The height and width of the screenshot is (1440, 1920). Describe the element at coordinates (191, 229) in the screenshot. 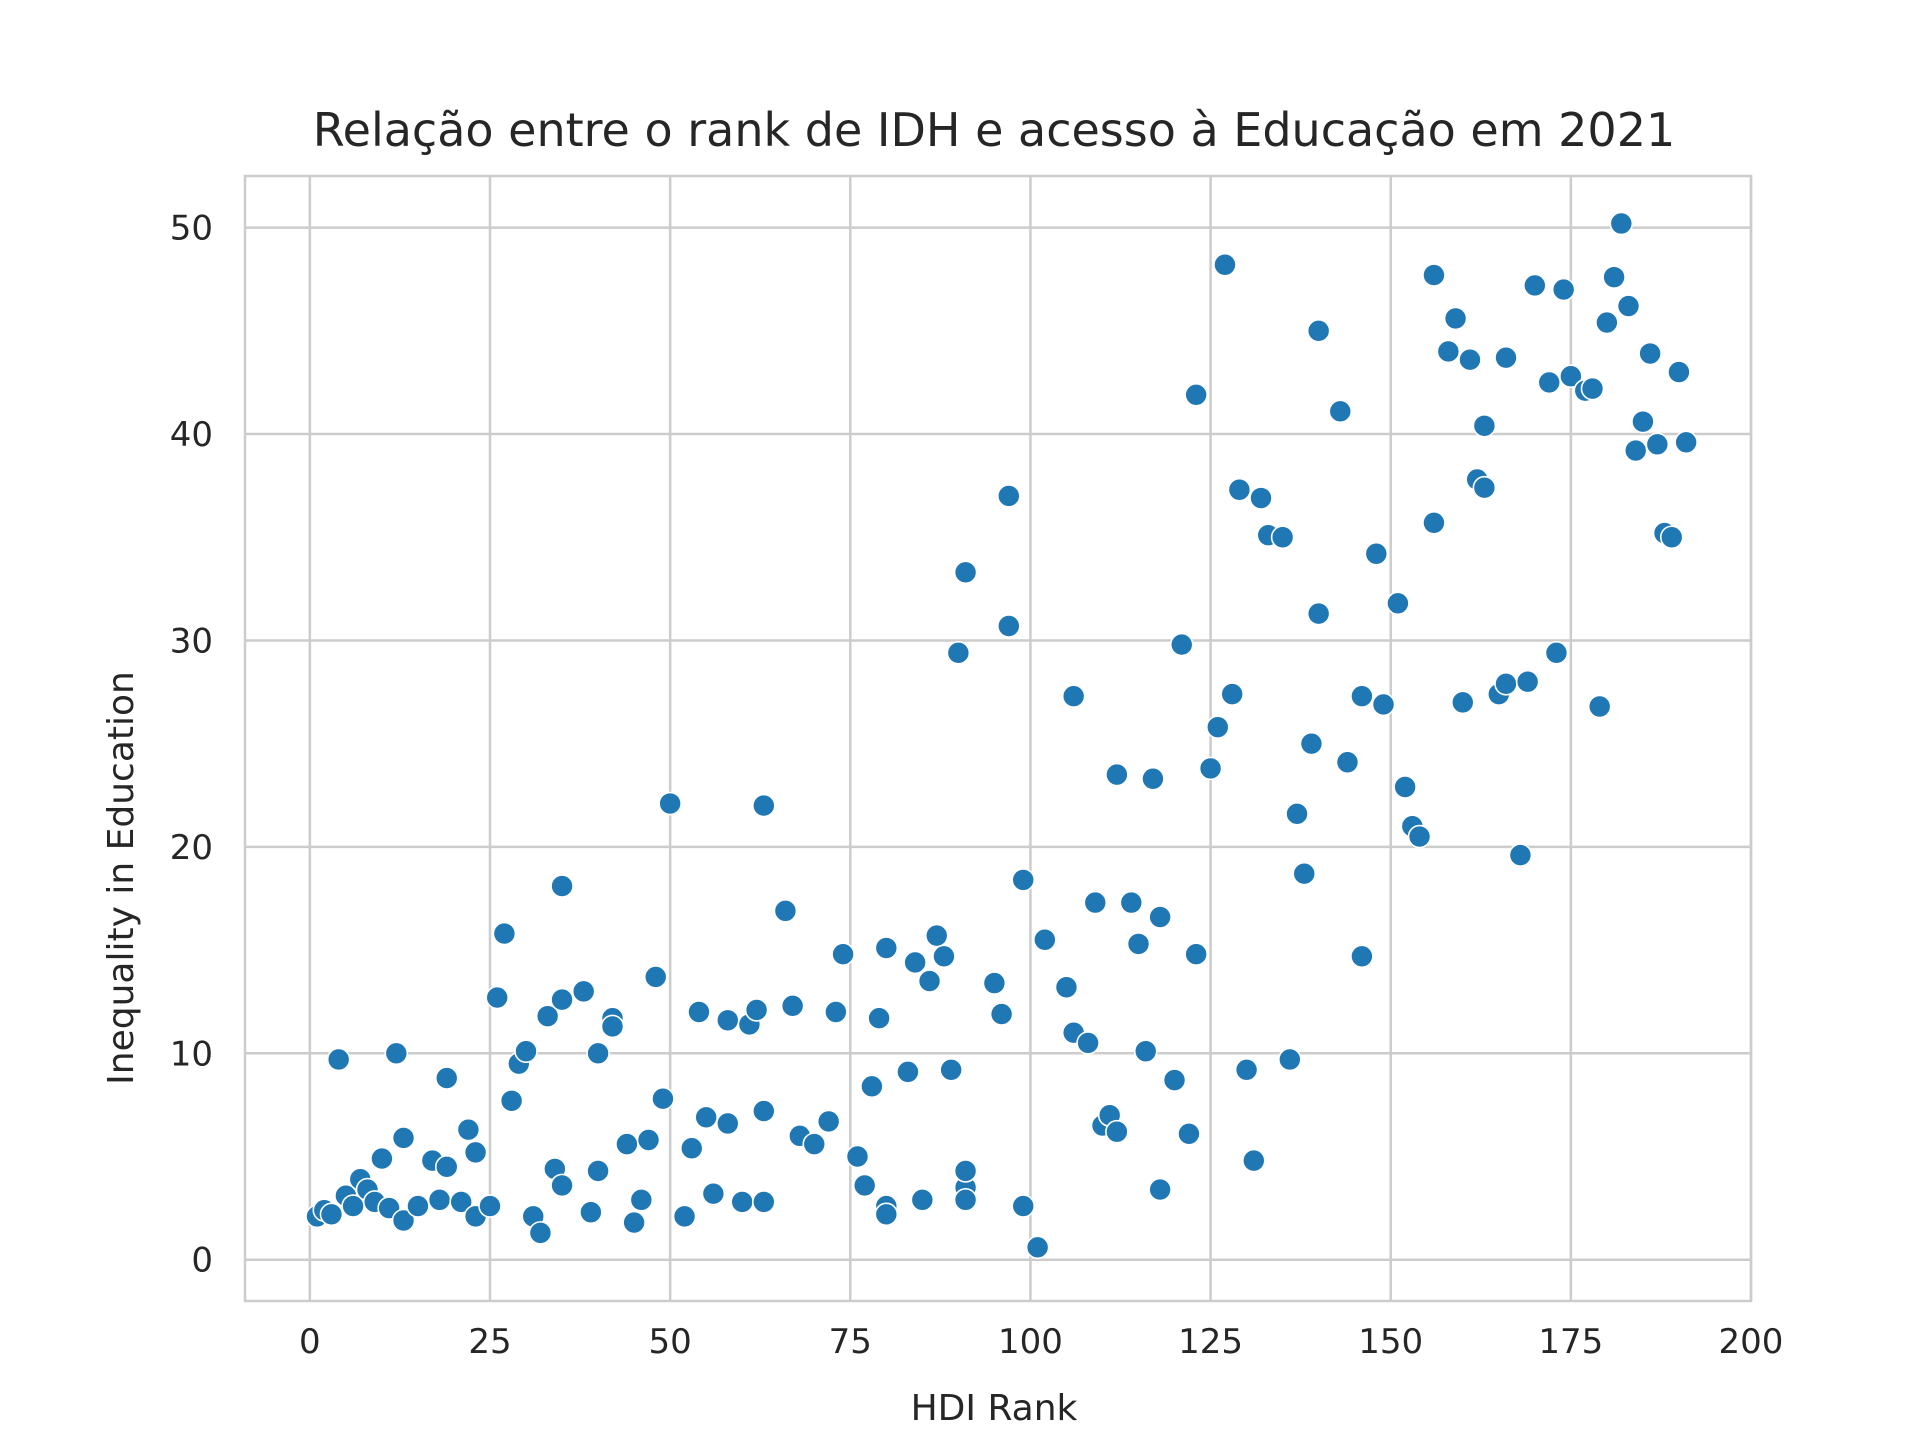

I see `y-tick-label: 50` at that location.